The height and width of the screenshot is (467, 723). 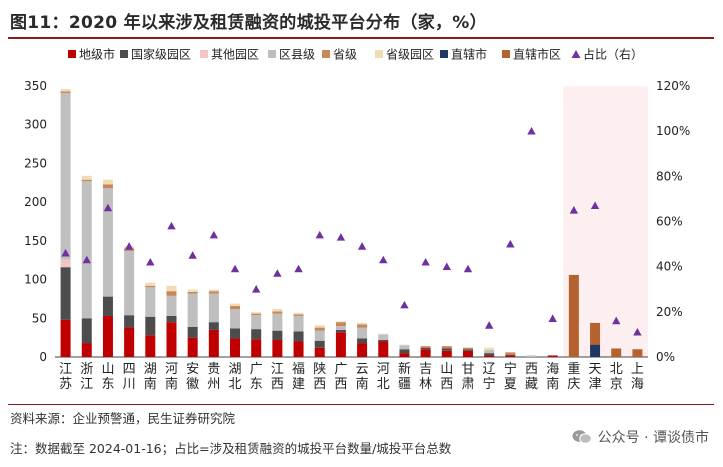 What do you see at coordinates (192, 377) in the screenshot?
I see `x-tick-label: 安徽` at bounding box center [192, 377].